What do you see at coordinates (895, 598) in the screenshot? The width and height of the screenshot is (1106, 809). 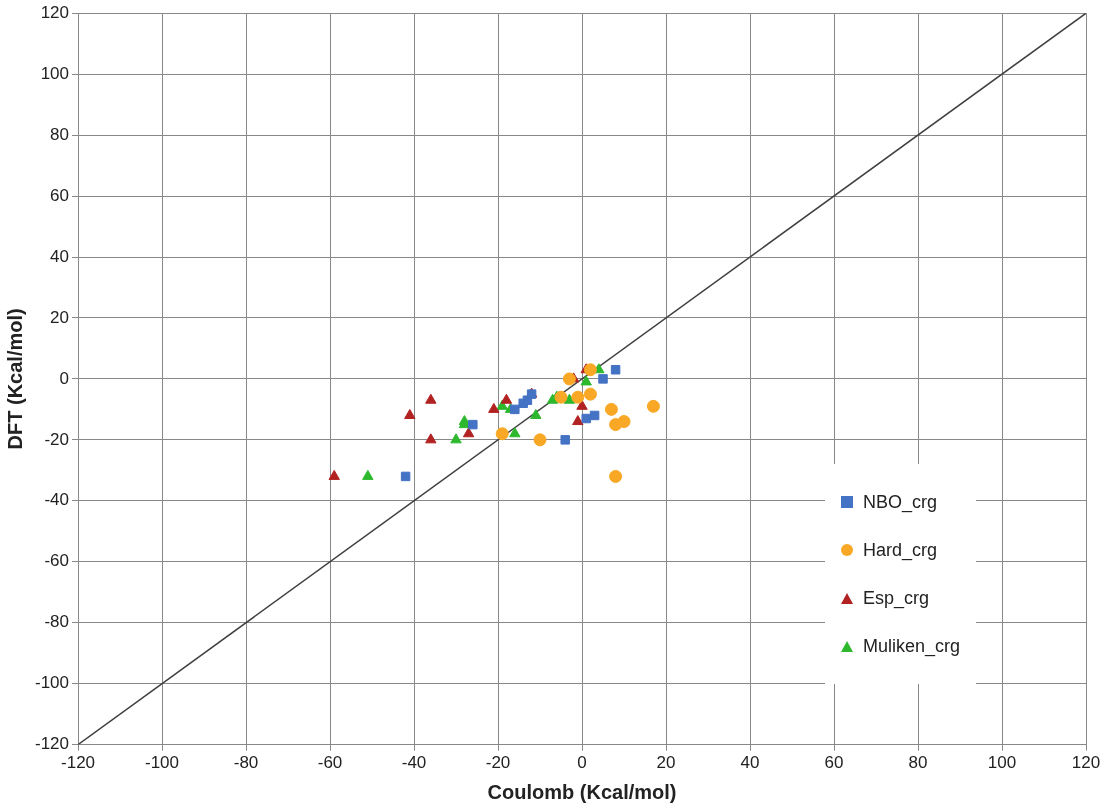 I see `legend-label: Esp_crg` at bounding box center [895, 598].